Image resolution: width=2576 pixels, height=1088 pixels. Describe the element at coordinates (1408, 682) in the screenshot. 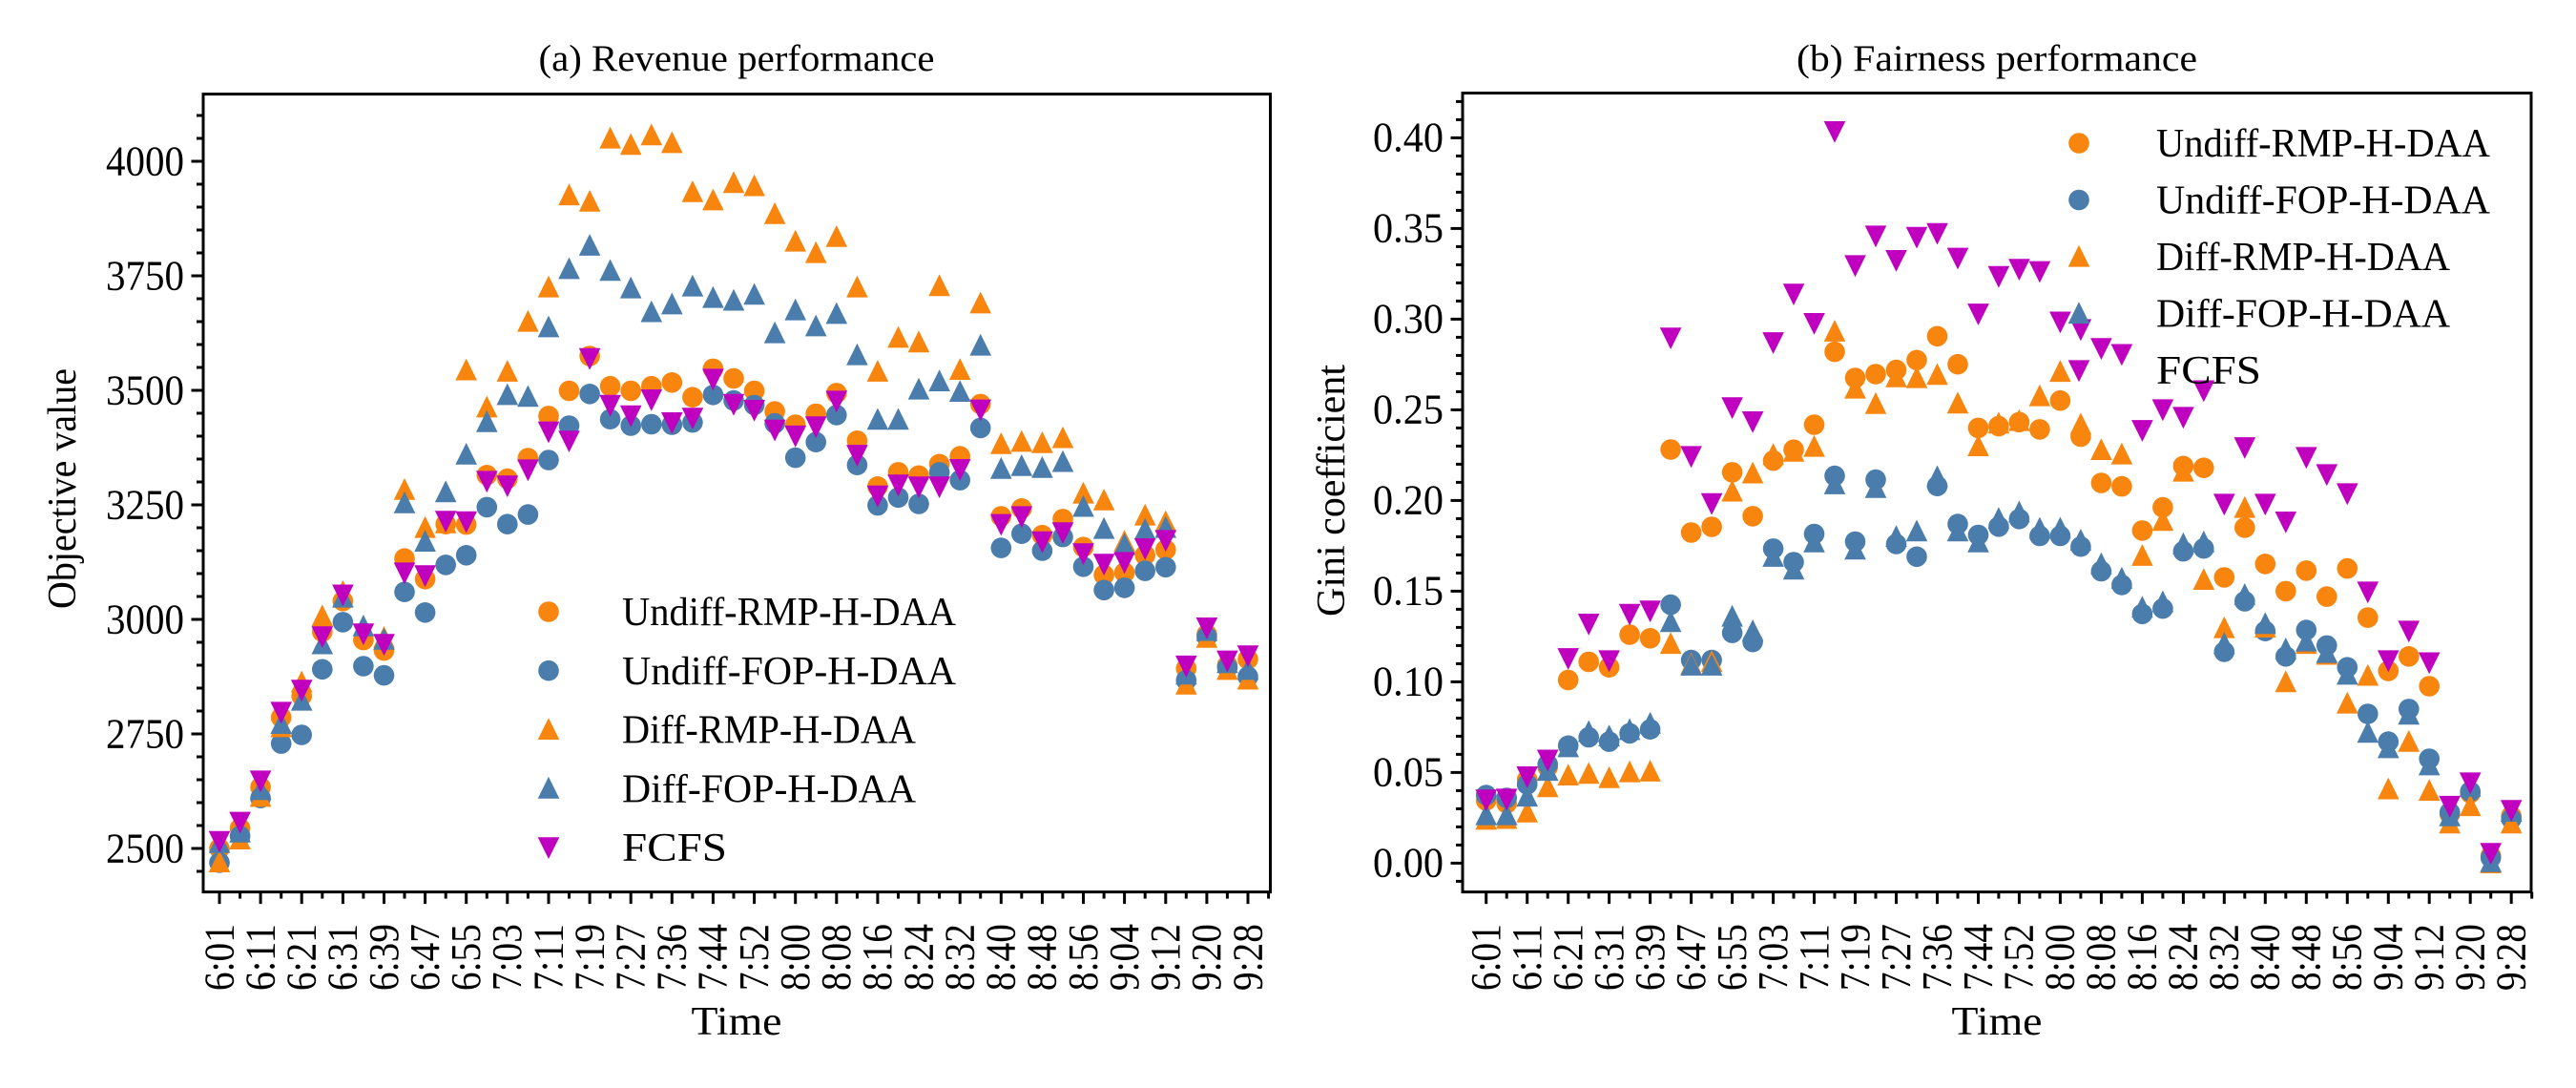

I see `svg-text: 0.10` at that location.